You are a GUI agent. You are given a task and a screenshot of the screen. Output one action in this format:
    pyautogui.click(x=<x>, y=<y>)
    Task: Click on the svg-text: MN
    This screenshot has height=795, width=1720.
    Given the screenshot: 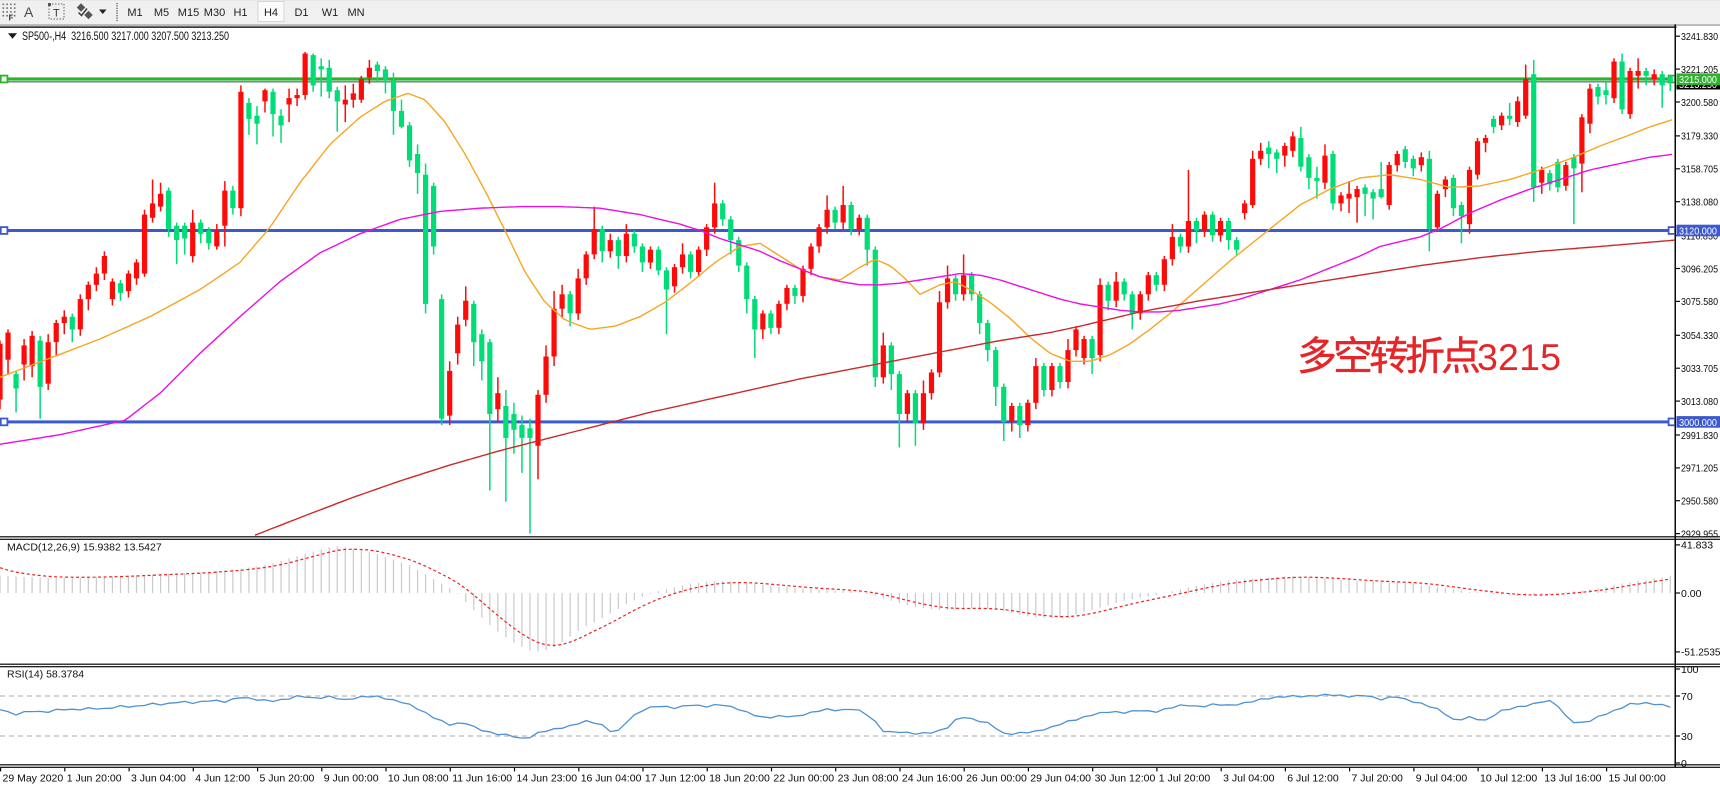 What is the action you would take?
    pyautogui.click(x=355, y=13)
    